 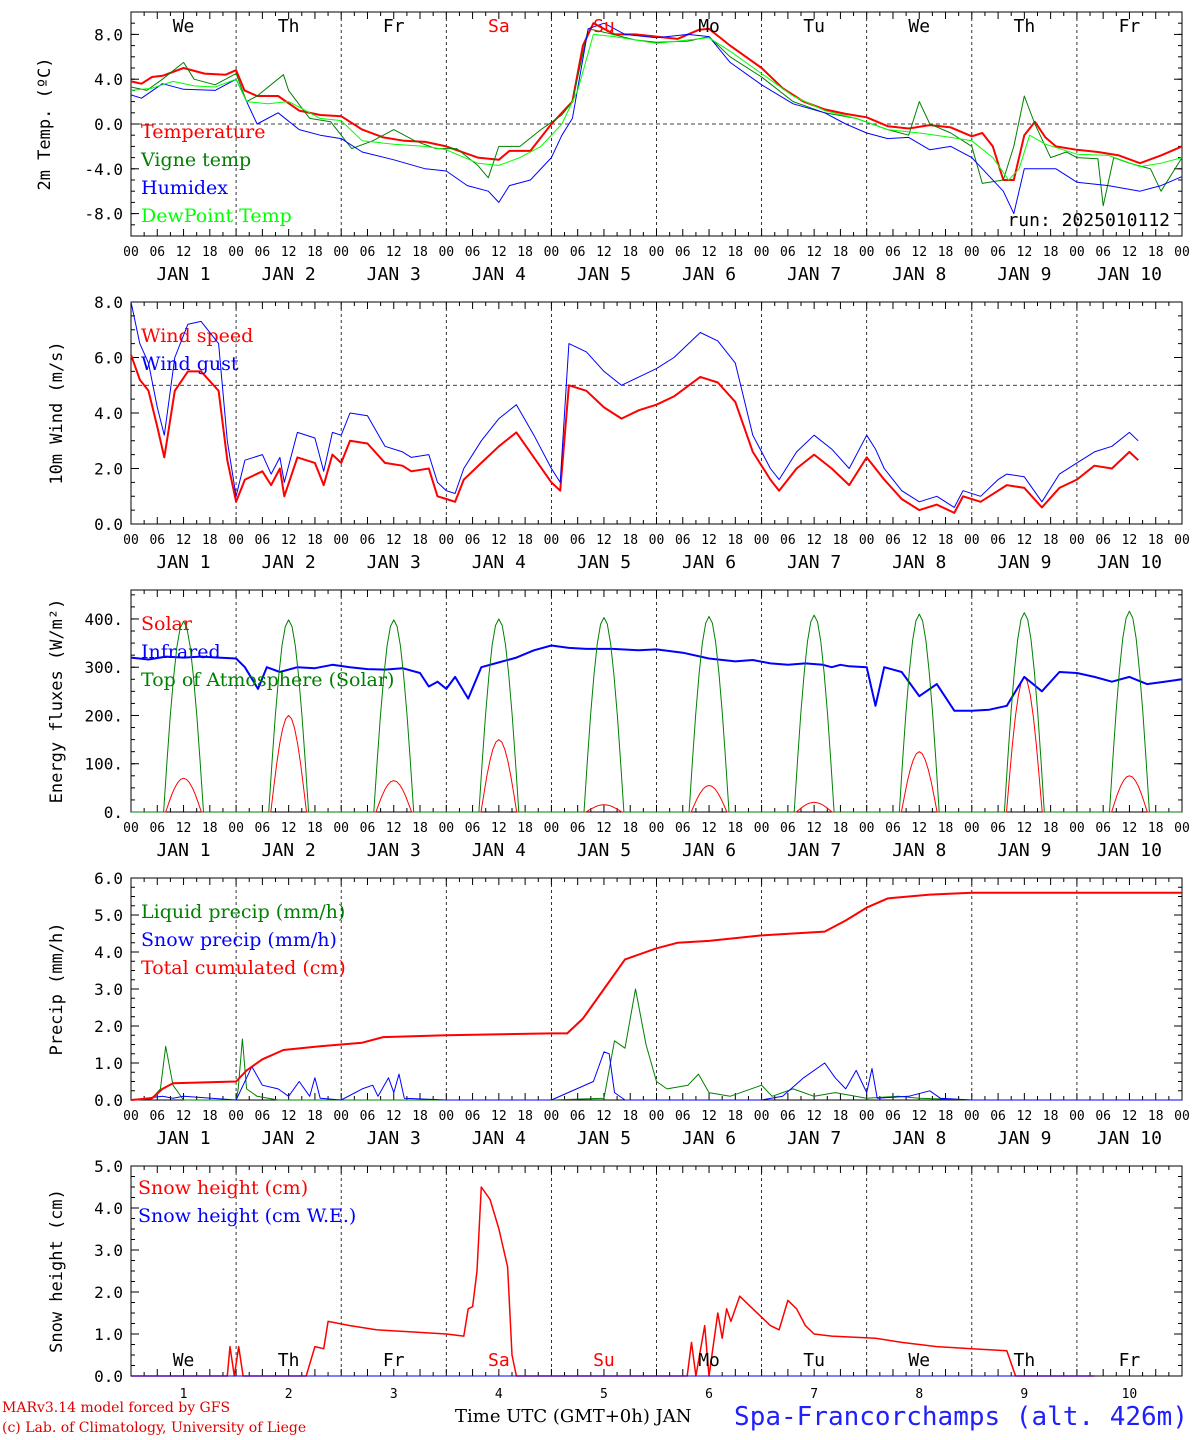 I want to click on y-axis-label: 2m Temp. (ºC), so click(x=45, y=123).